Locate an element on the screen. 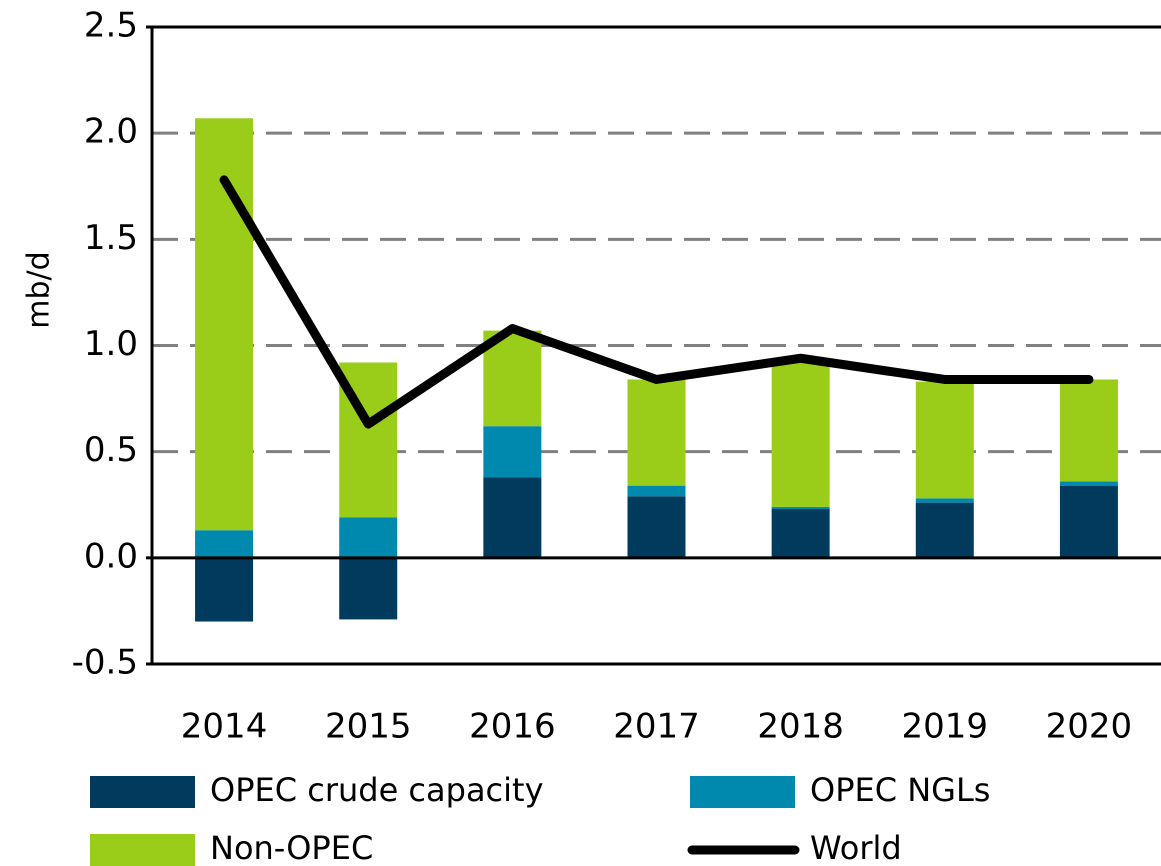  y-tick-label: 2.5 is located at coordinates (111, 26).